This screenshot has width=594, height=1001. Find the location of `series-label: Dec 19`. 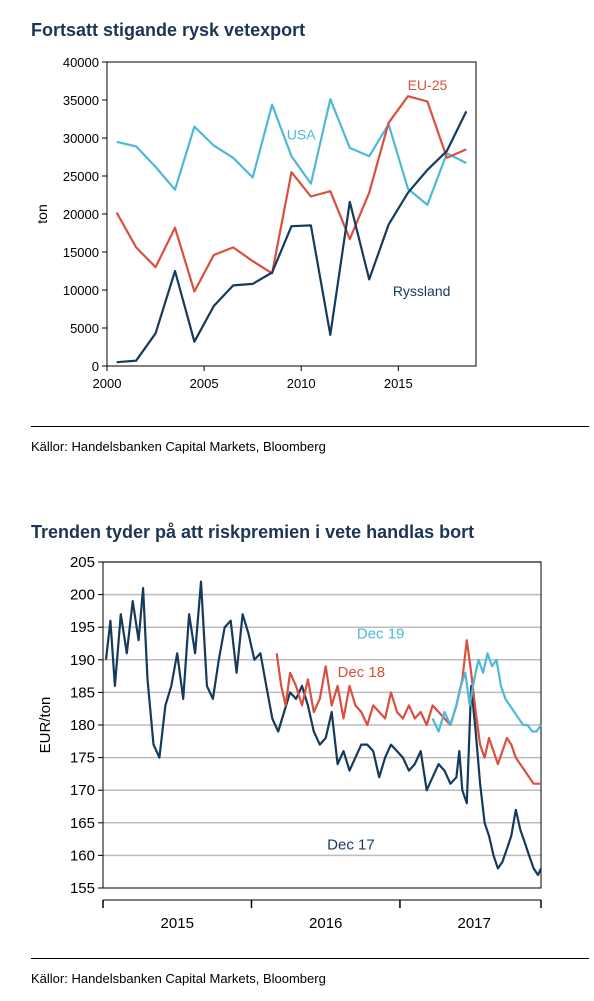

series-label: Dec 19 is located at coordinates (381, 633).